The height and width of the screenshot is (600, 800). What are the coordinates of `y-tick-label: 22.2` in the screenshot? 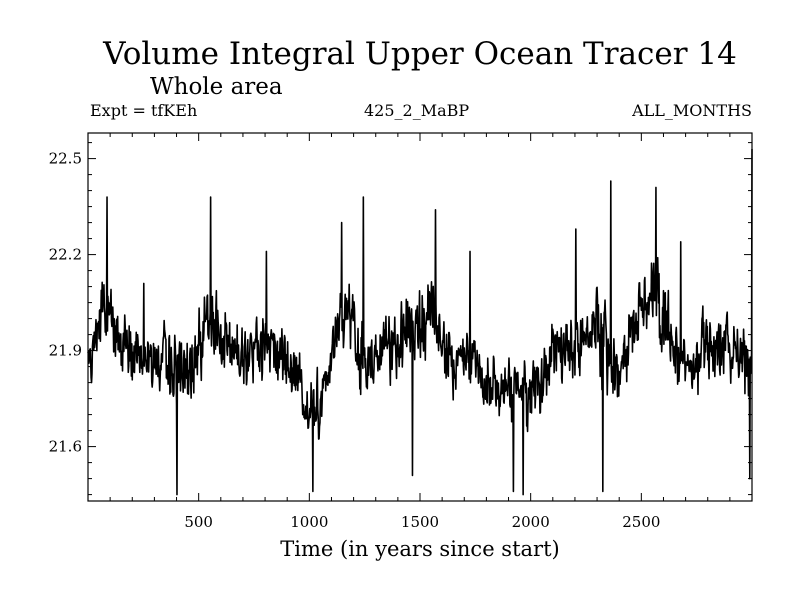 It's located at (65, 255).